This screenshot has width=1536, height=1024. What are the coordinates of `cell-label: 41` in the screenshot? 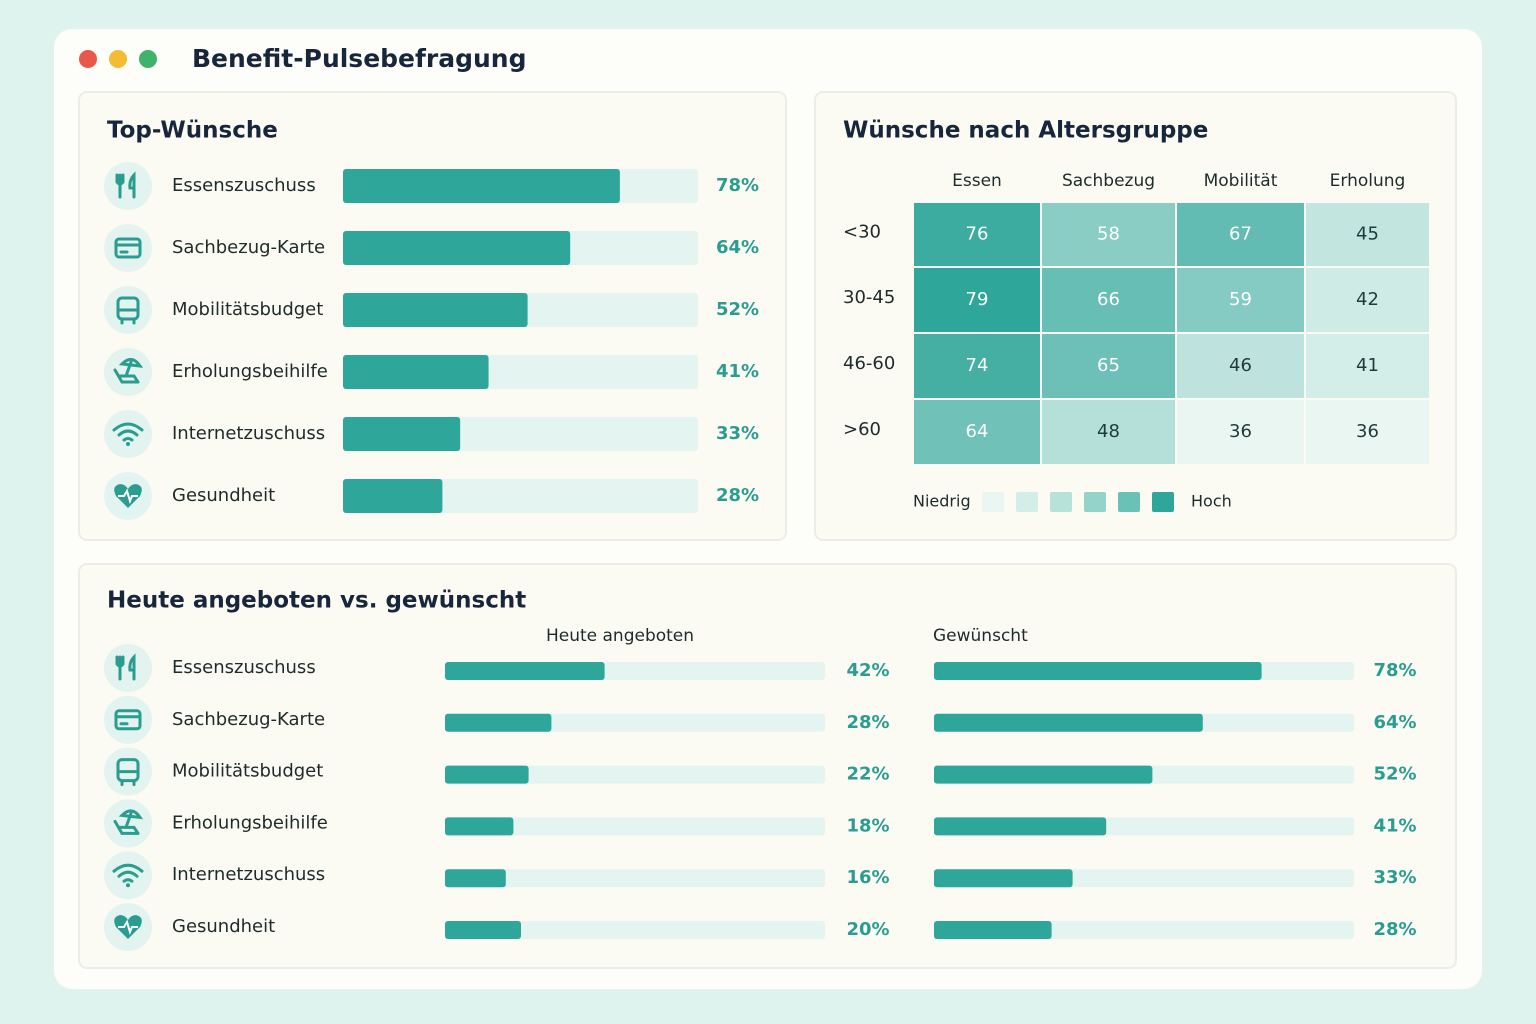 It's located at (1367, 365).